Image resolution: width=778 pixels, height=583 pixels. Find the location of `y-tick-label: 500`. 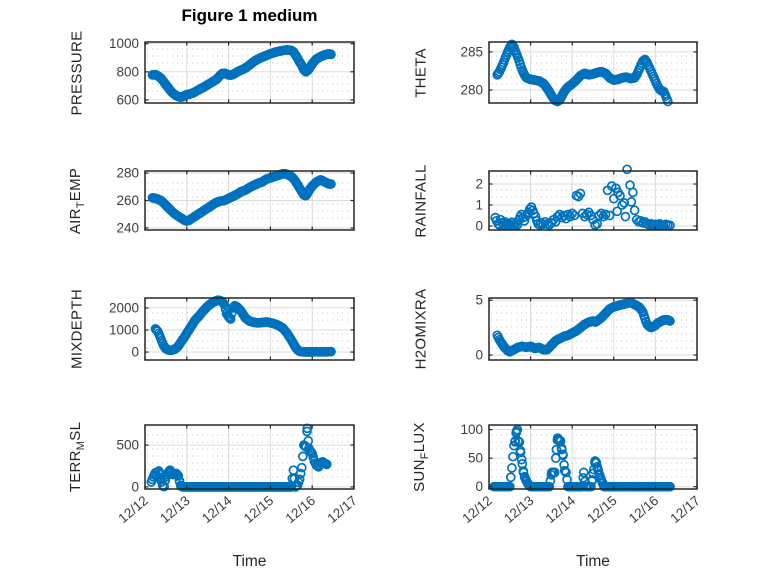

y-tick-label: 500 is located at coordinates (127, 445).